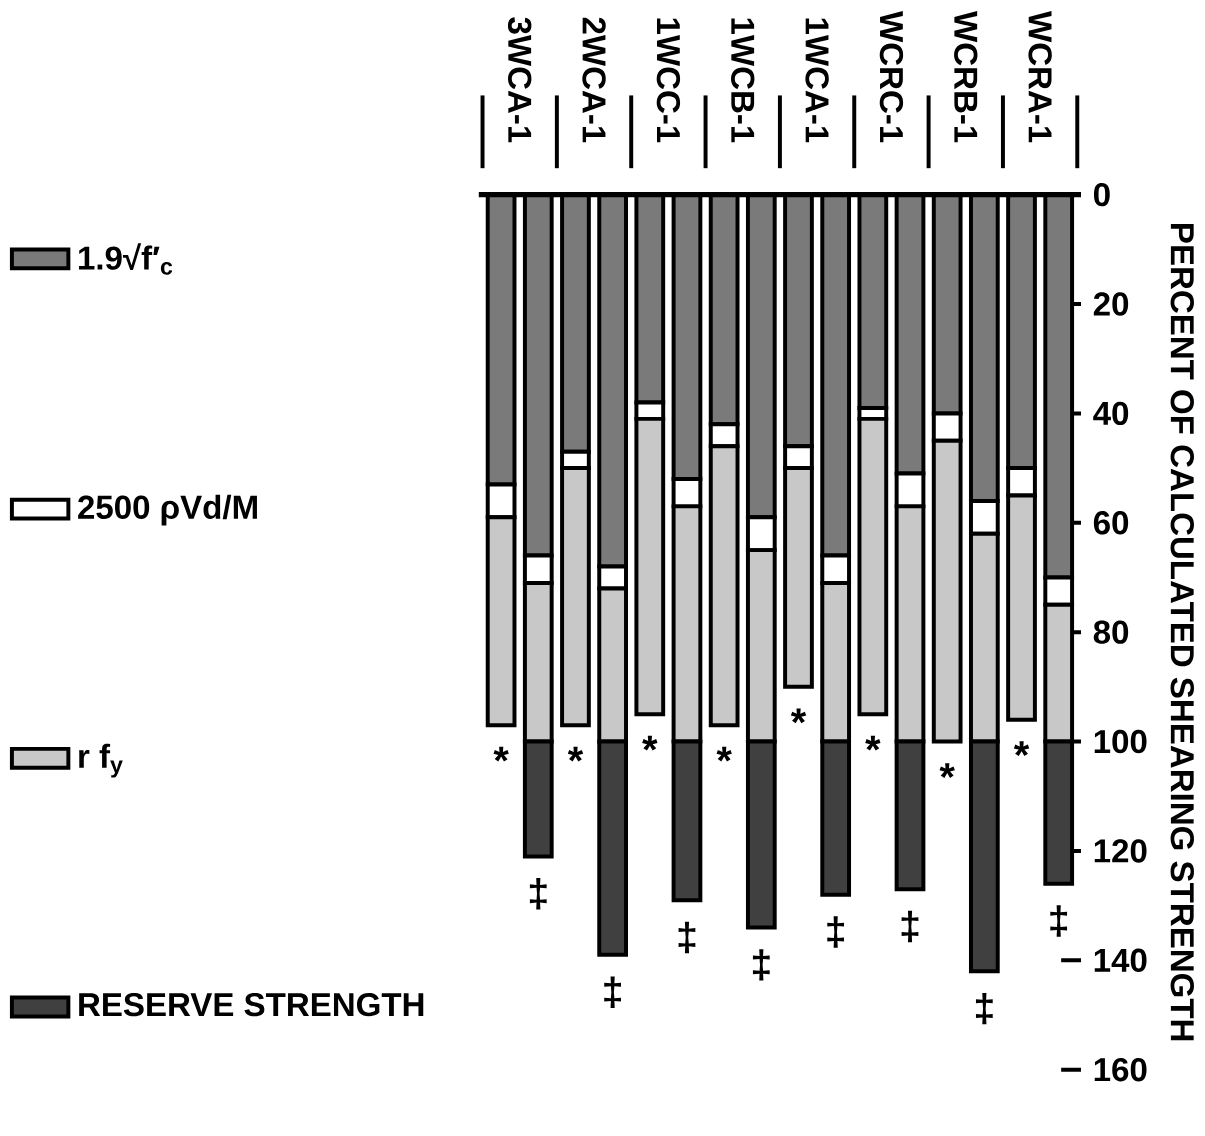 The image size is (1205, 1136). I want to click on x-tick-label: WCRC-1, so click(891, 77).